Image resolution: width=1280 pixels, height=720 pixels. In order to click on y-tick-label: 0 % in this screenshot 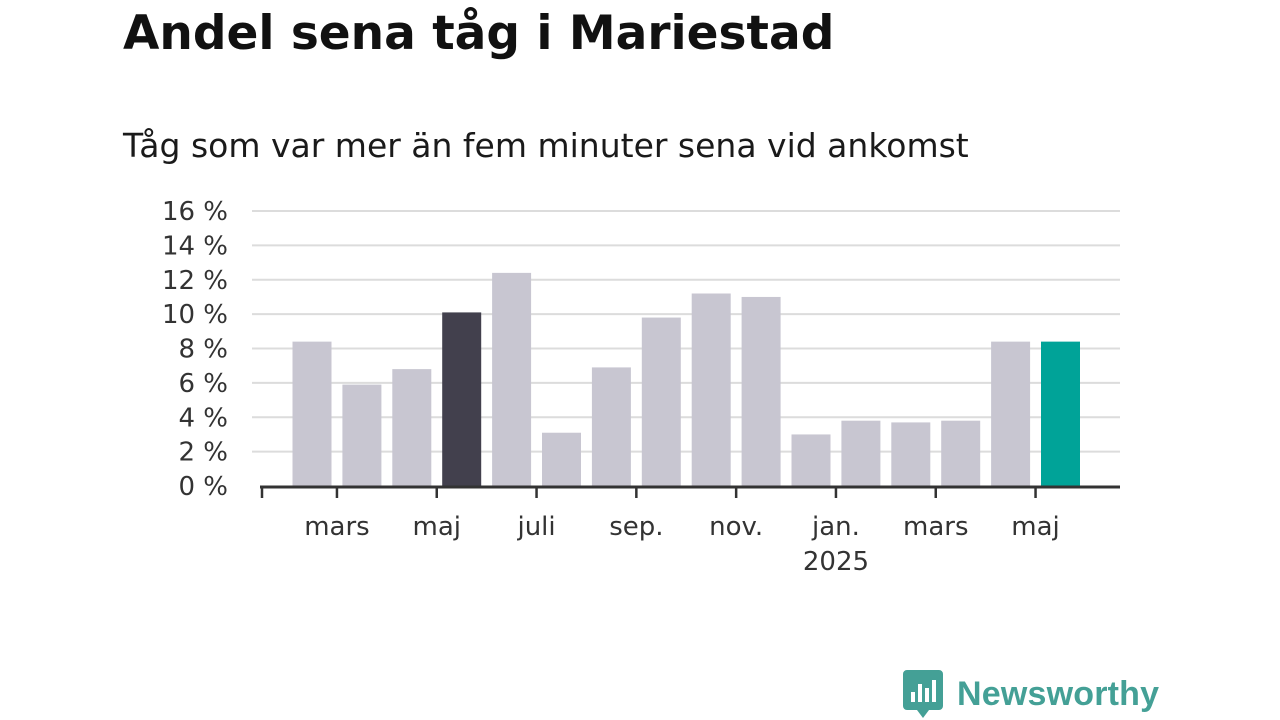, I will do `click(203, 487)`.